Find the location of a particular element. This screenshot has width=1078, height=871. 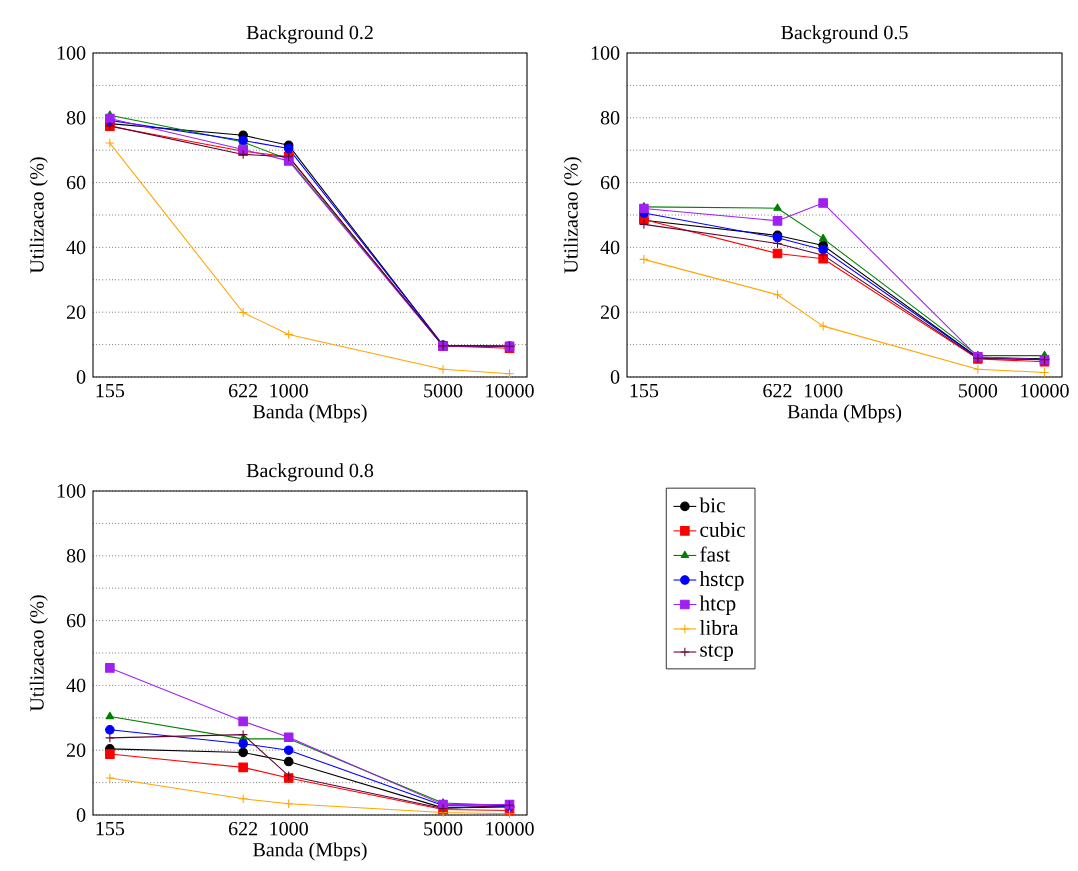

chart-title: Background 0.2 is located at coordinates (309, 34).